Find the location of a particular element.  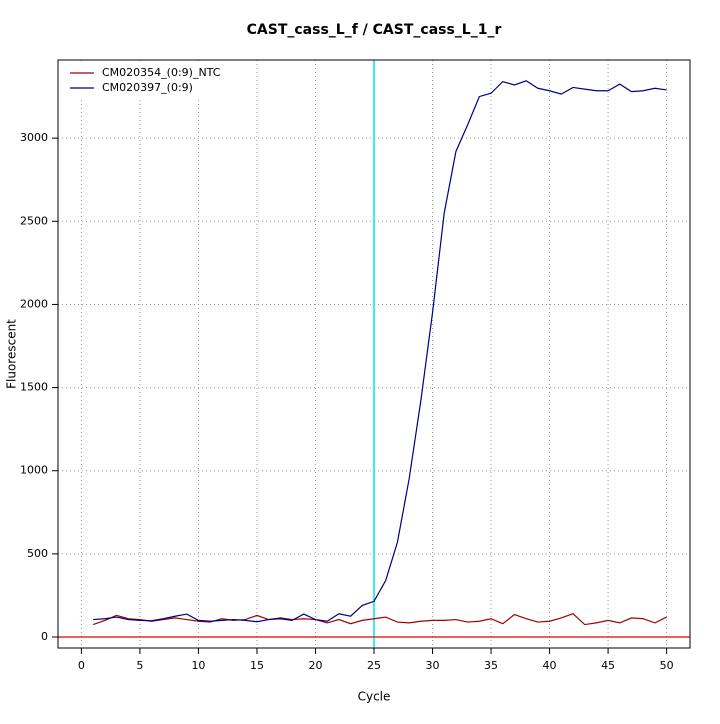

y-tick-label: 0 is located at coordinates (44, 636).